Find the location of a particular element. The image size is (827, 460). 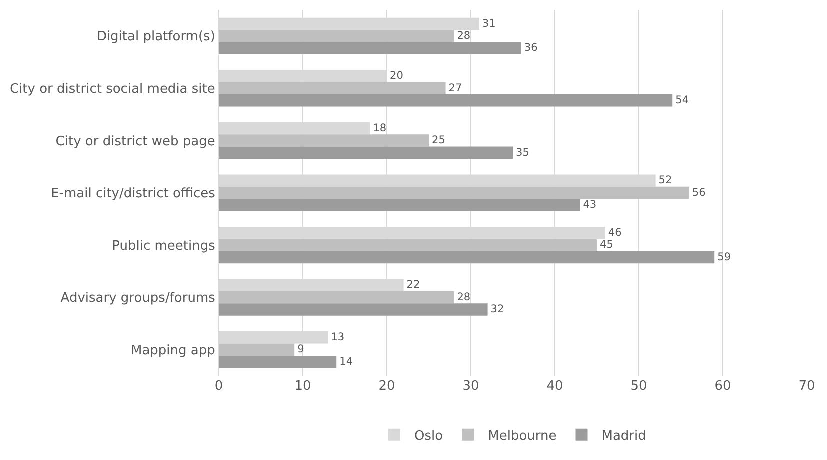

data-label: 46 is located at coordinates (615, 232).